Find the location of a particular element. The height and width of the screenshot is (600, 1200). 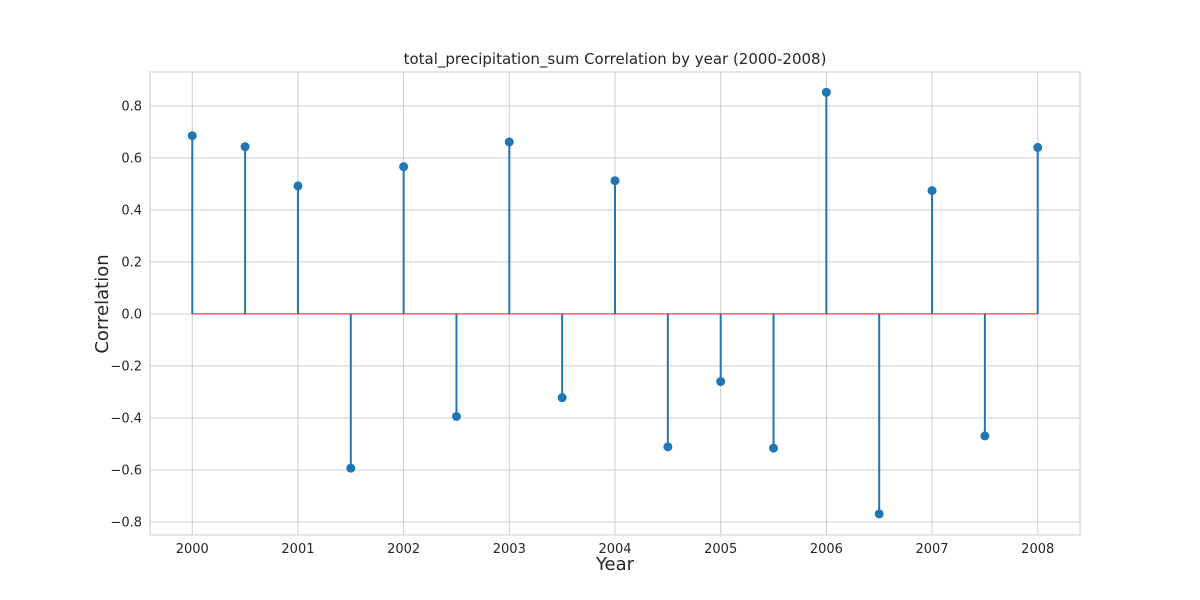

y-tick-label: −0.8 is located at coordinates (126, 522).